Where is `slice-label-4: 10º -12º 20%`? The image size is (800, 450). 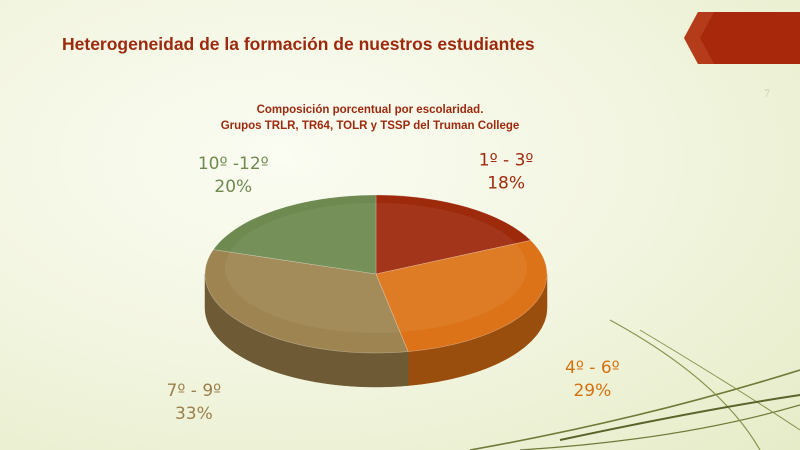
slice-label-4: 10º -12º 20% is located at coordinates (233, 175).